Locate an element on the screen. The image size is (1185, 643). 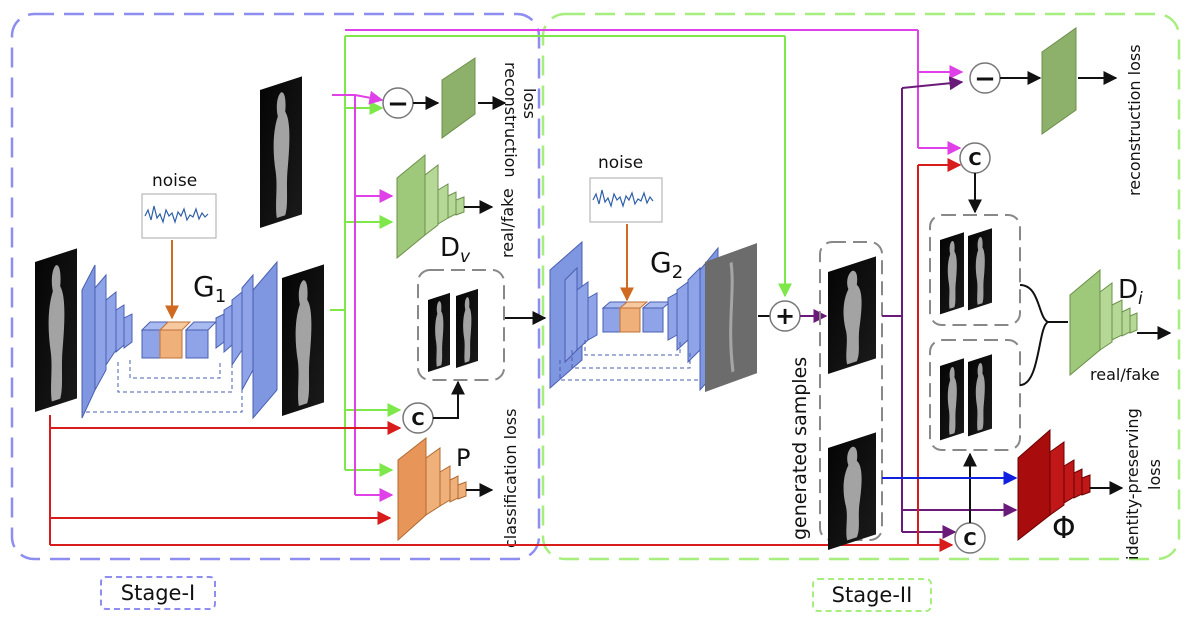
generated-samples-label: generated samples is located at coordinates (800, 448).